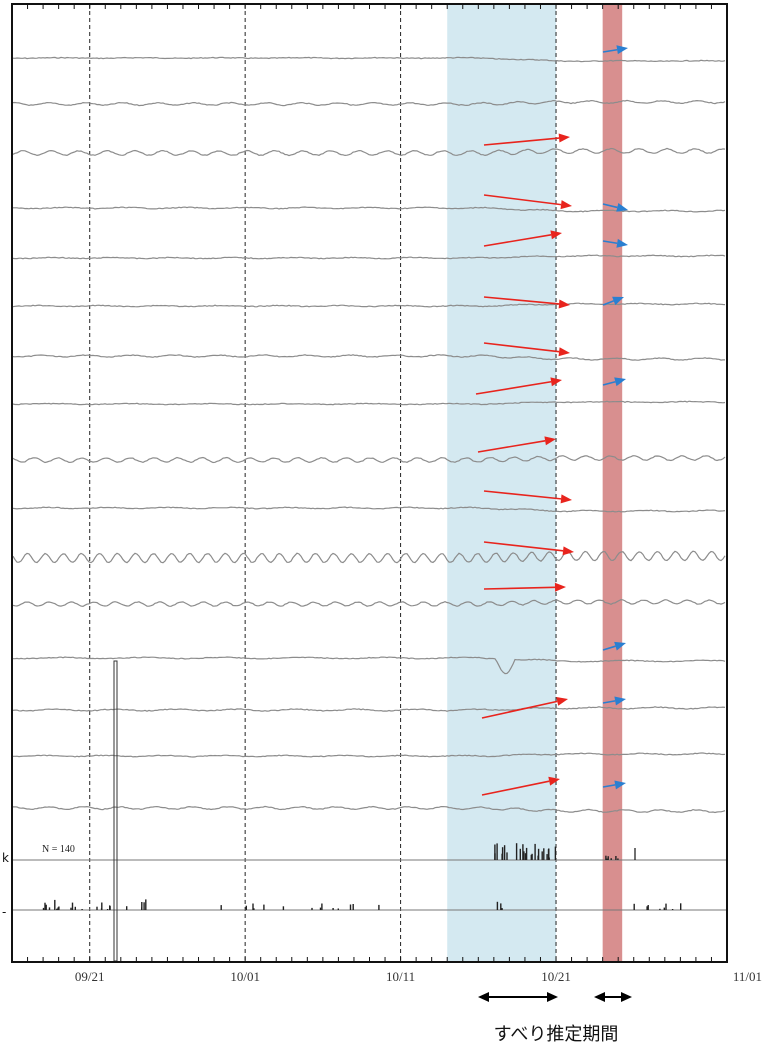  I want to click on slip-period-brackets, so click(555, 997).